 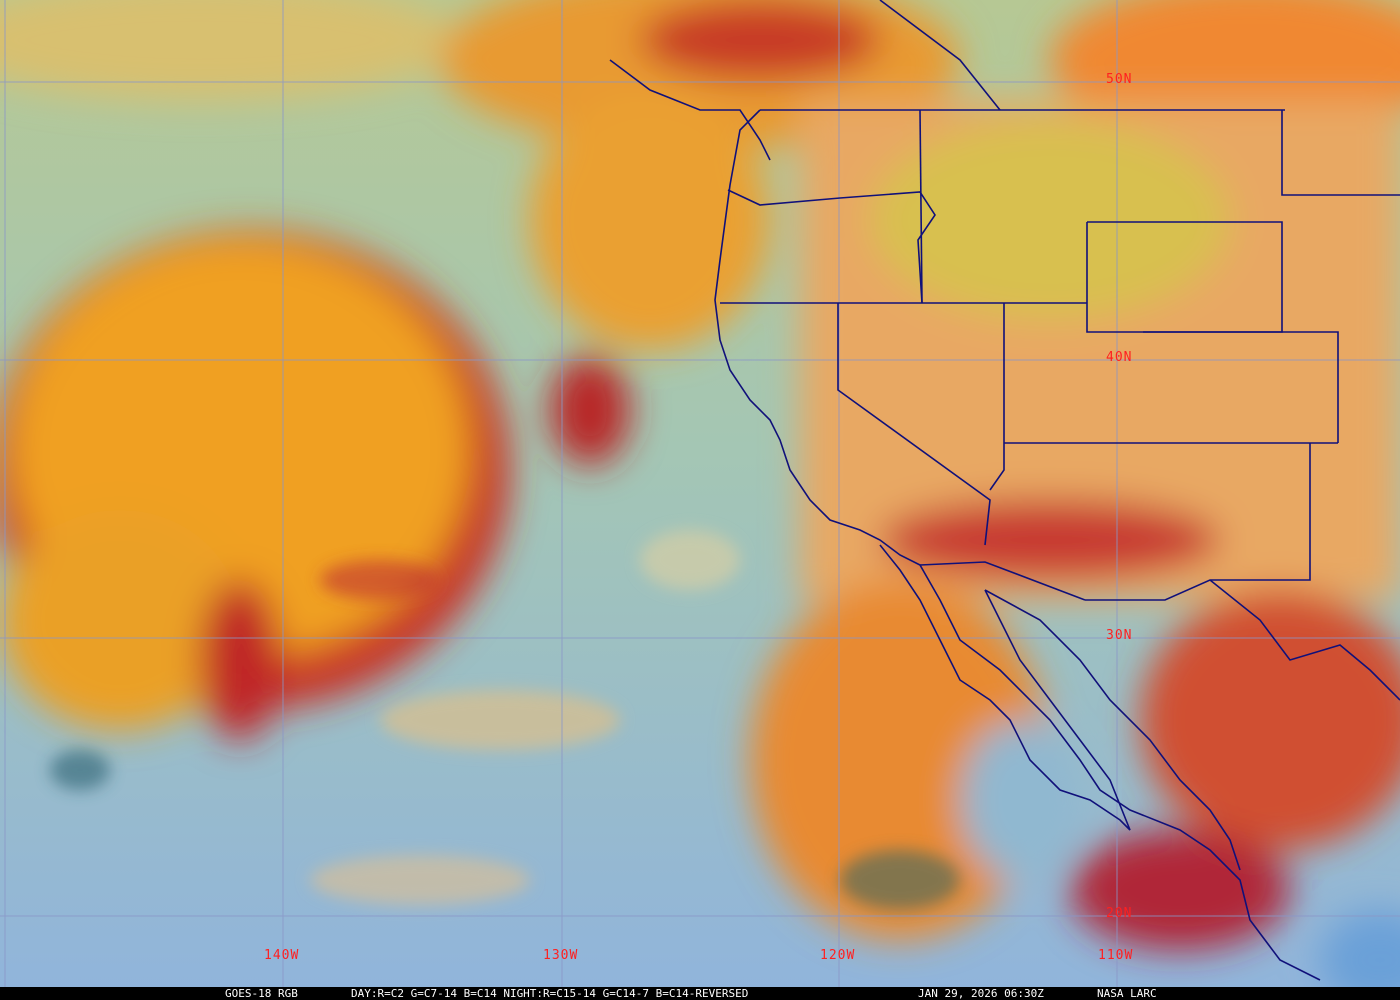 What do you see at coordinates (914, 424) in the screenshot?
I see `california-nevada-border` at bounding box center [914, 424].